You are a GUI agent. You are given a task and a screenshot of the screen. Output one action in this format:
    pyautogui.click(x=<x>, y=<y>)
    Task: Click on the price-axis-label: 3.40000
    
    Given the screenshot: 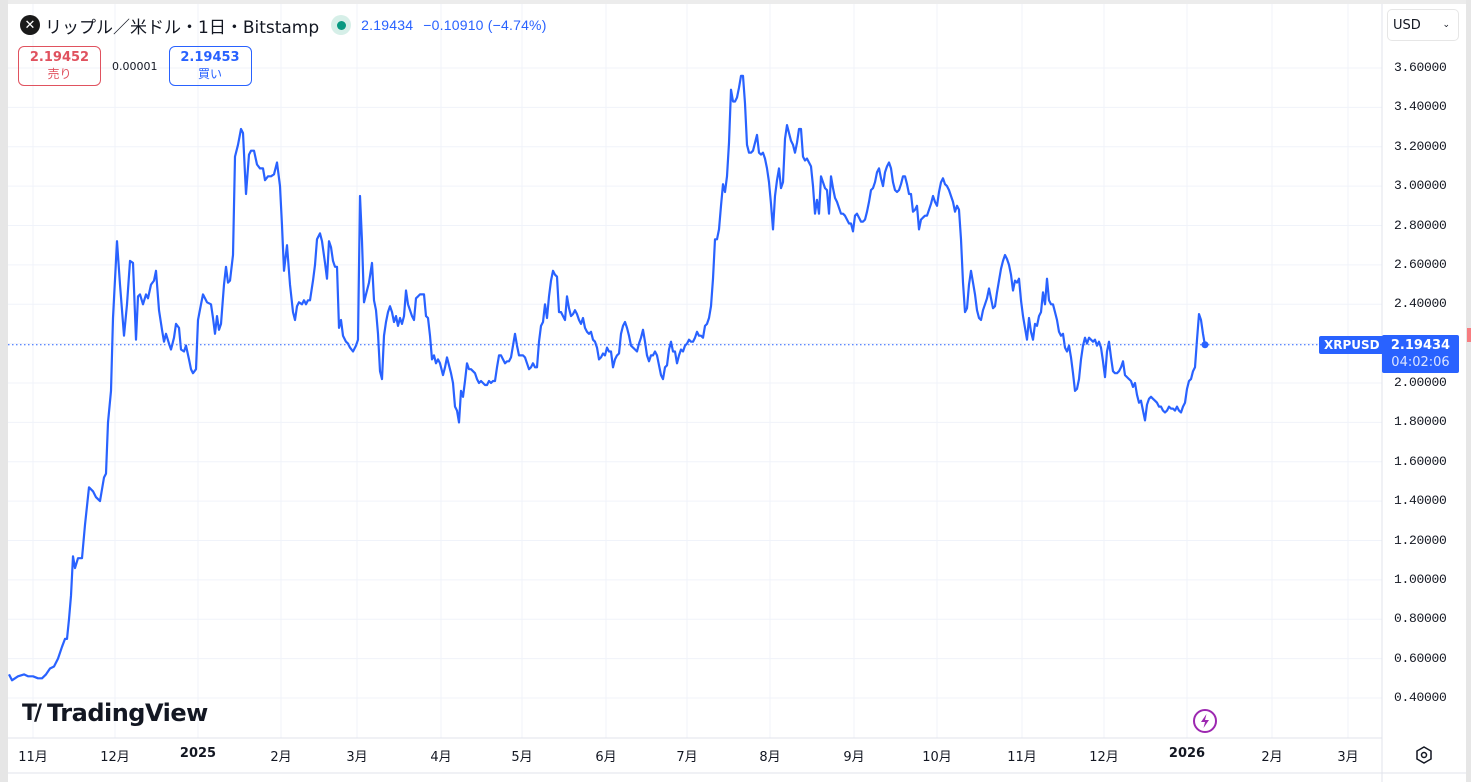 What is the action you would take?
    pyautogui.click(x=1420, y=107)
    